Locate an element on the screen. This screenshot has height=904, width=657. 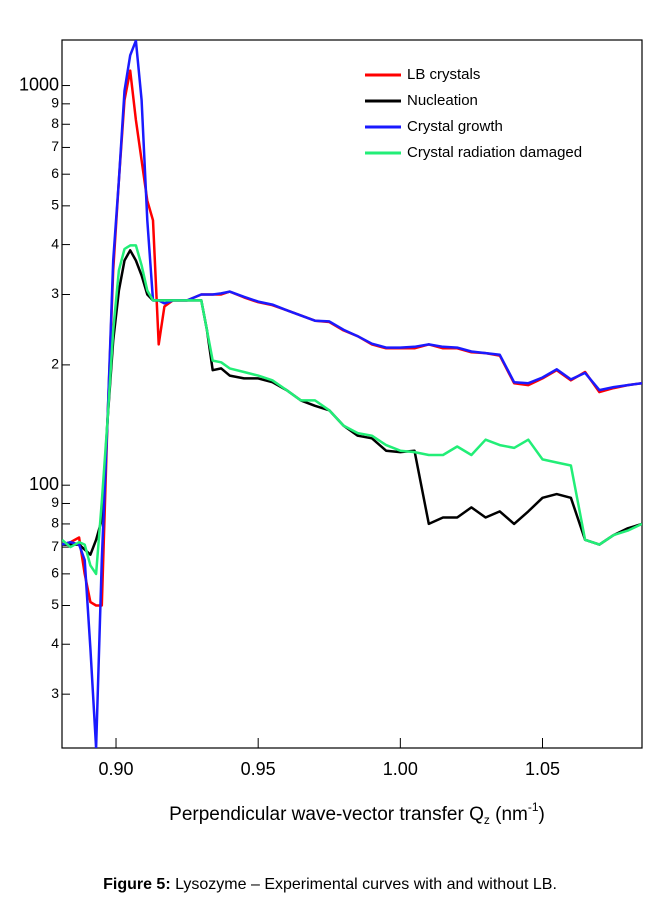
legend-label: Crystal radiation damaged is located at coordinates (494, 152).